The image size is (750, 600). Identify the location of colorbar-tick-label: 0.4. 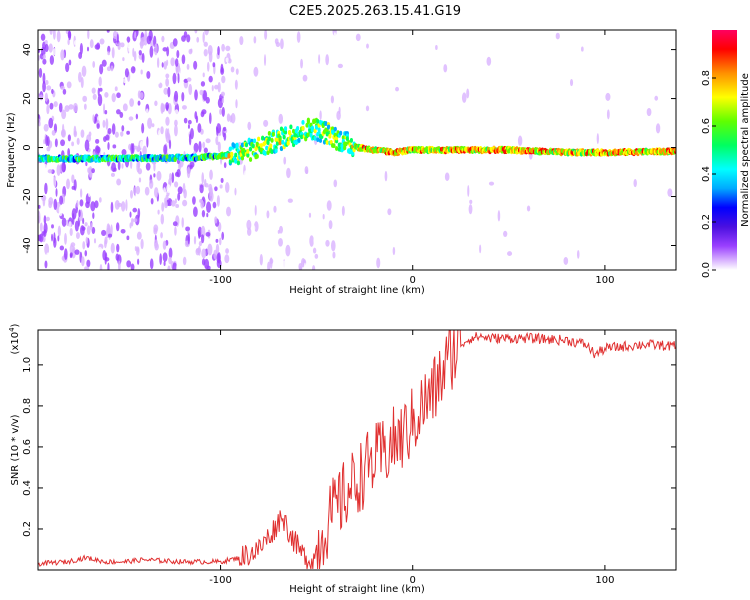
(706, 174).